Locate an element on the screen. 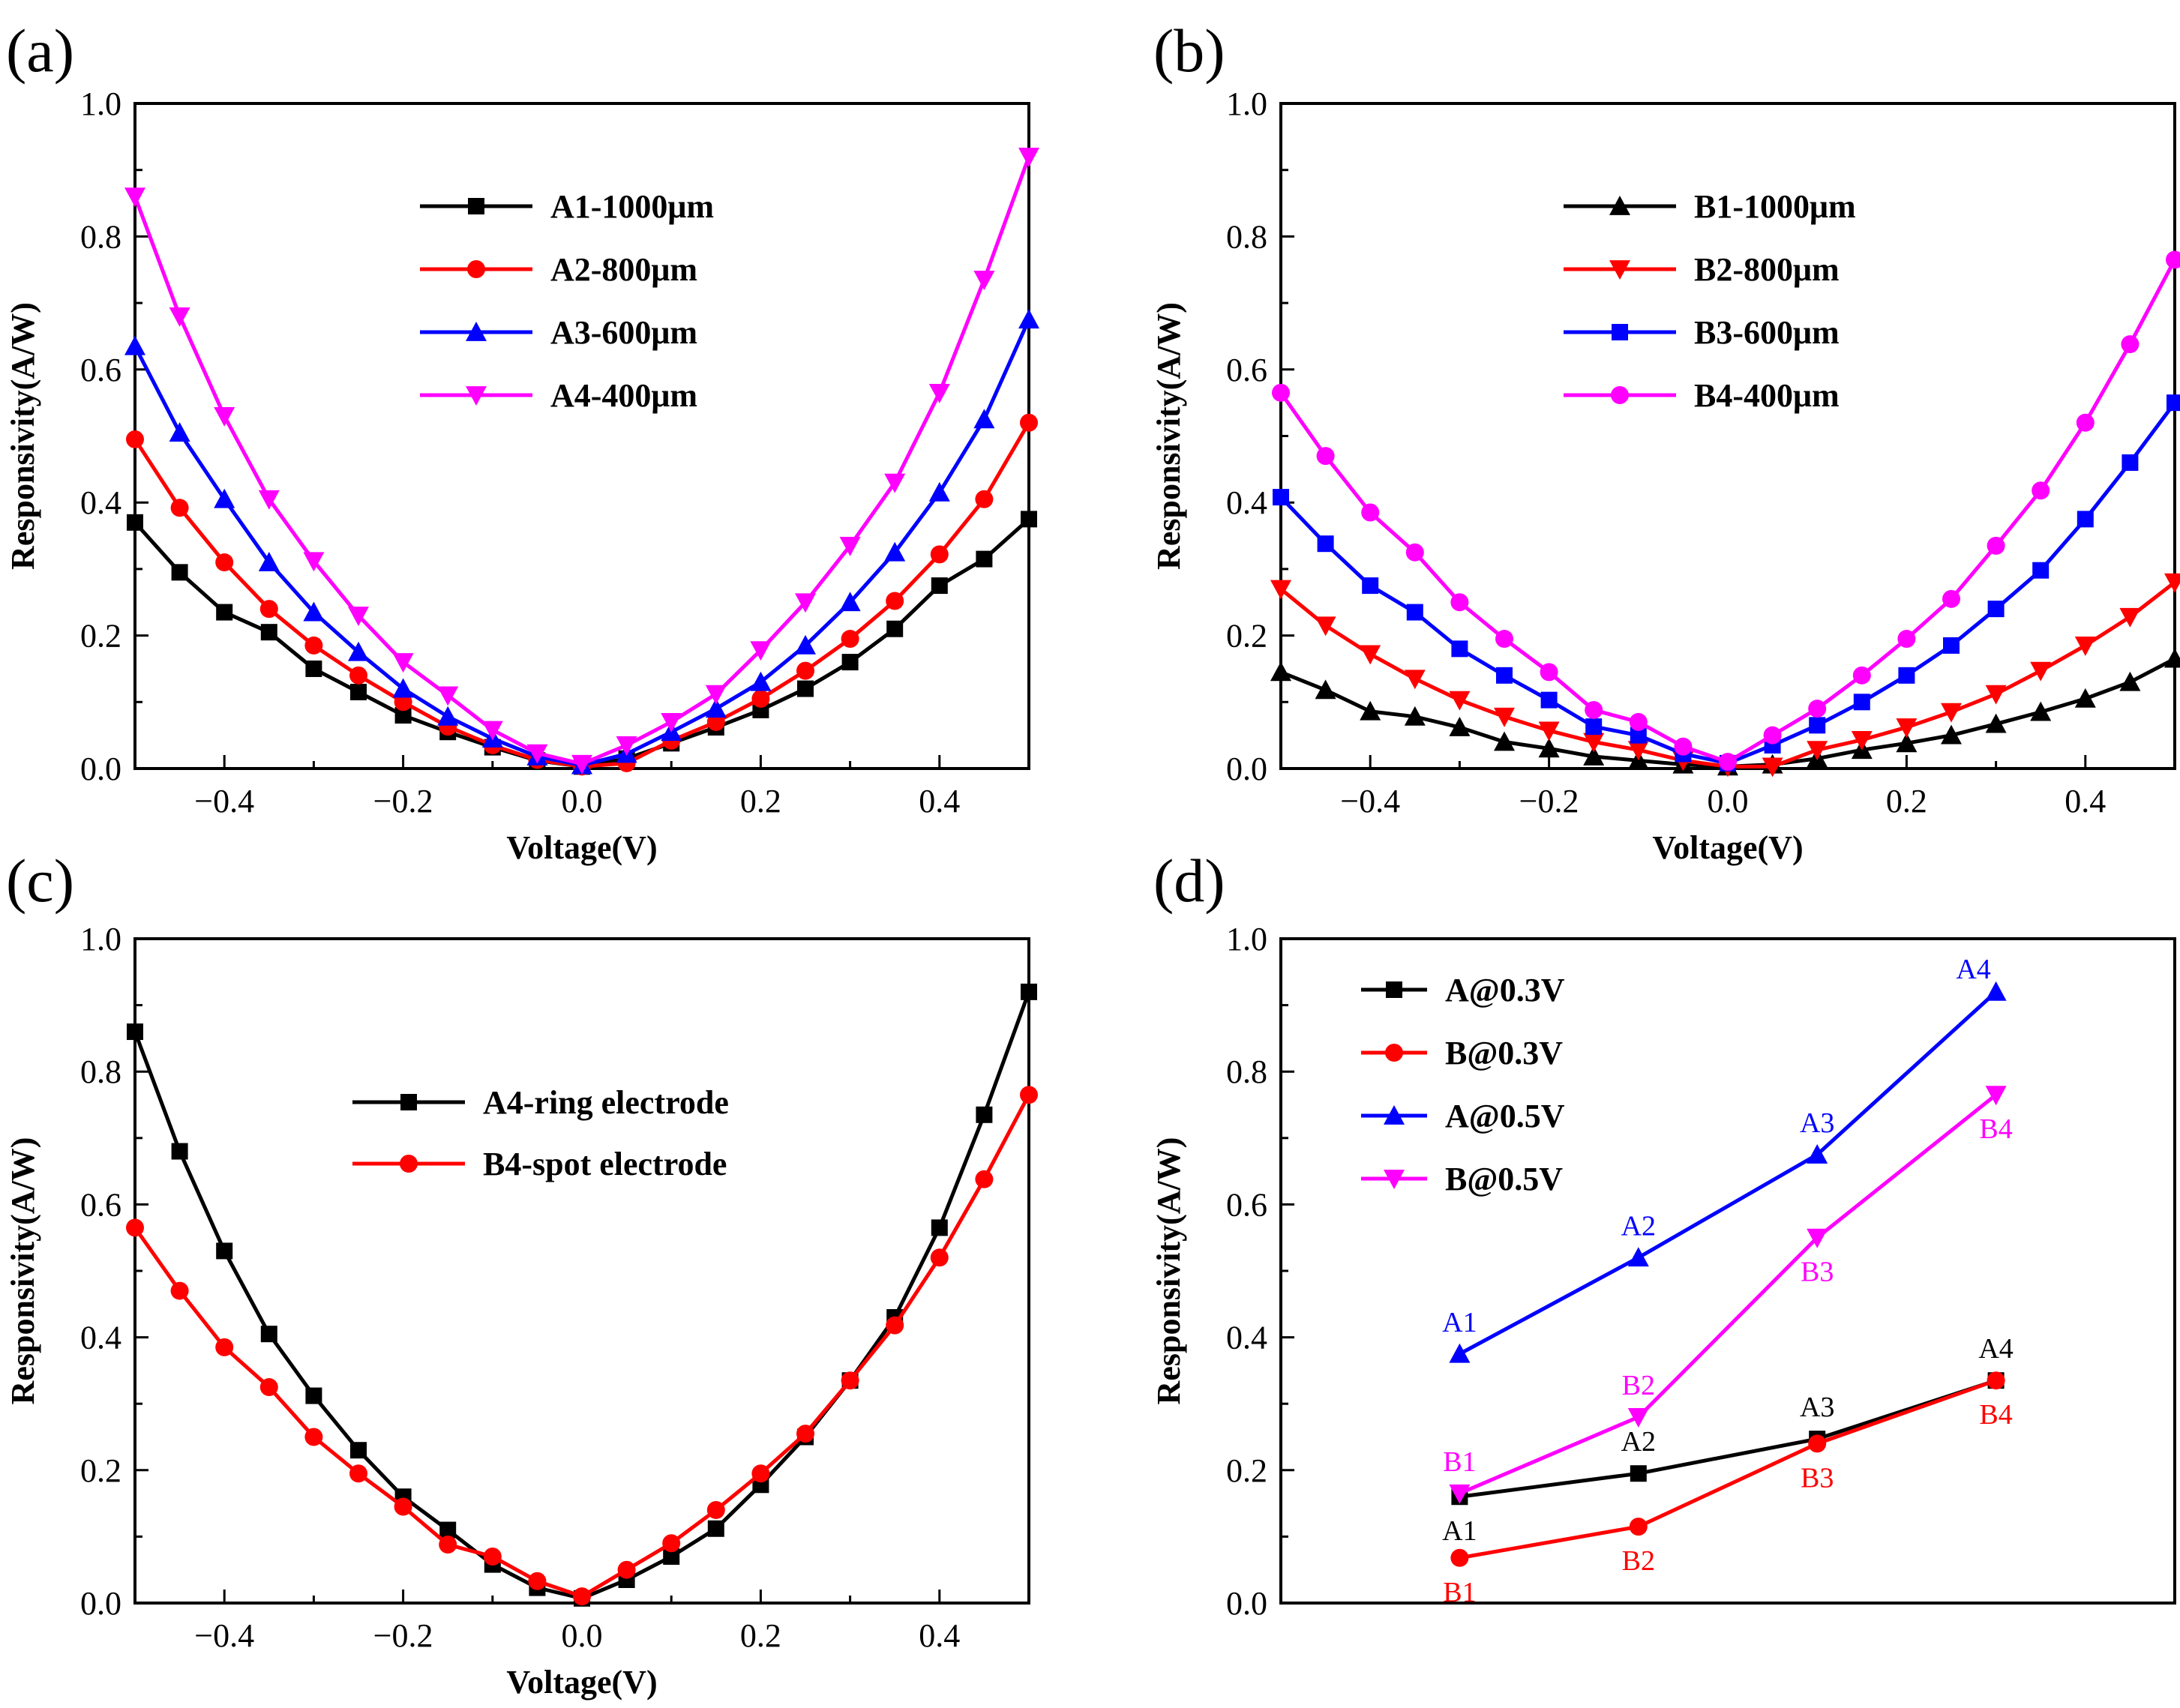  legend: A4-ring electrode B4-spot electrode is located at coordinates (540, 1133).